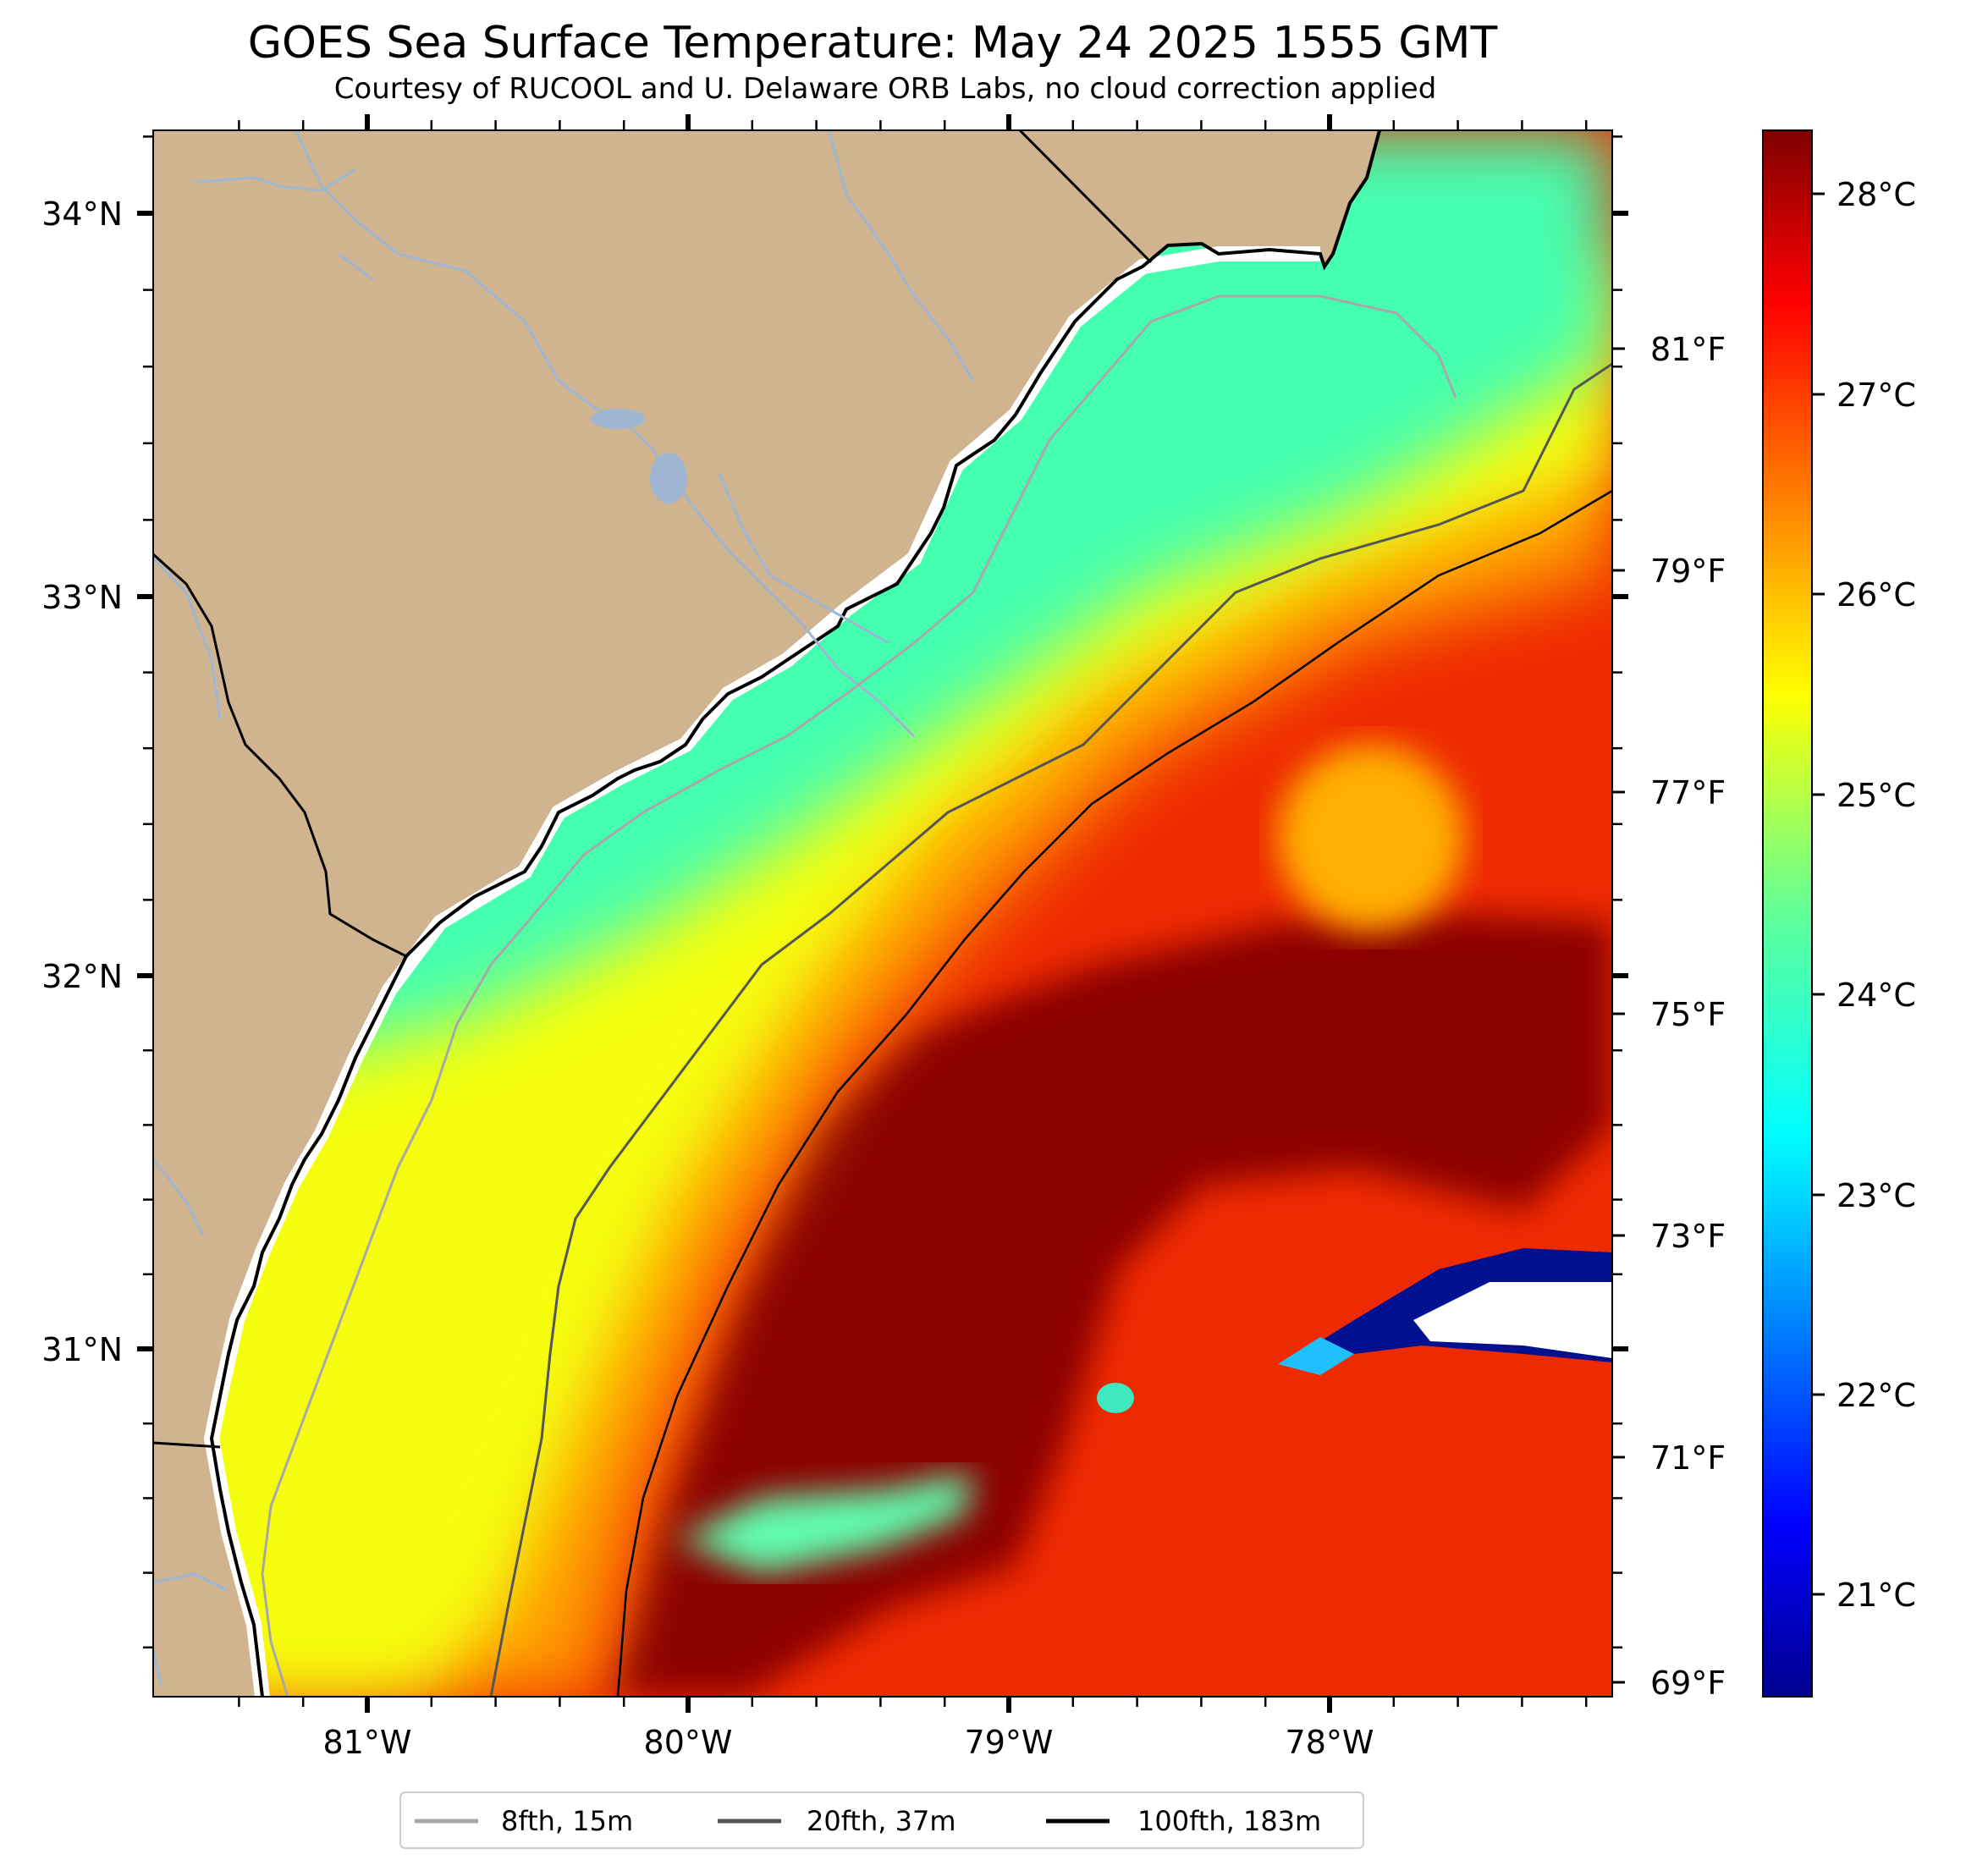  Describe the element at coordinates (187, 1445) in the screenshot. I see `state-border-ga-fl` at that location.